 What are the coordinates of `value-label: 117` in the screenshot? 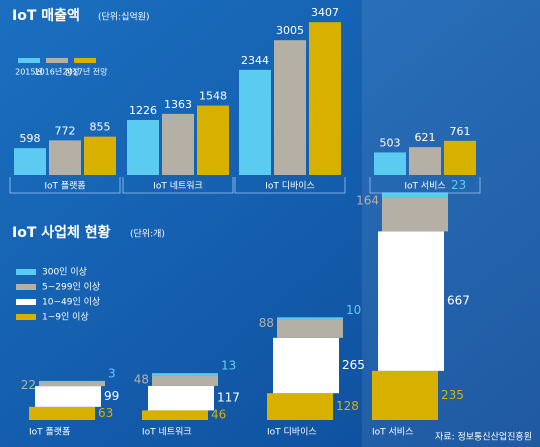 It's located at (228, 398).